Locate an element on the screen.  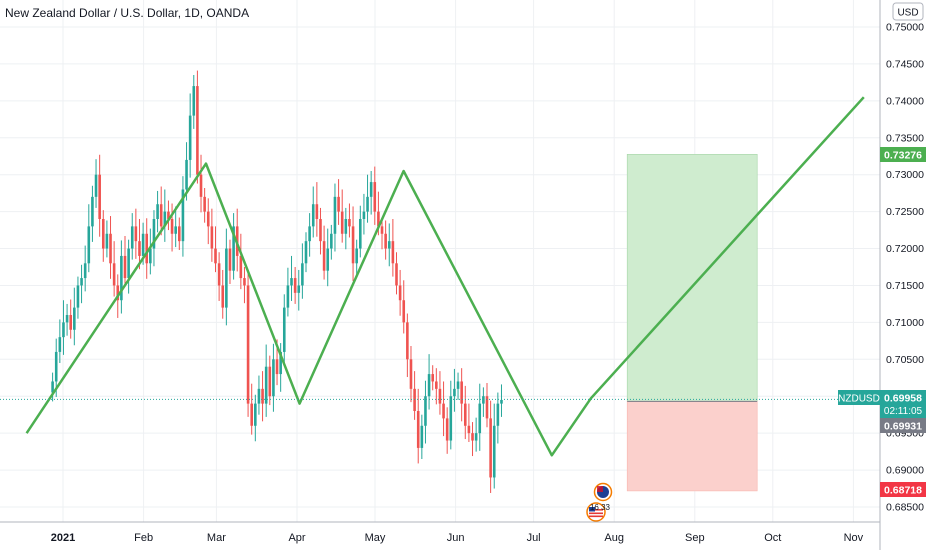
bar-countdown-label: 02:11:05 is located at coordinates (903, 411).